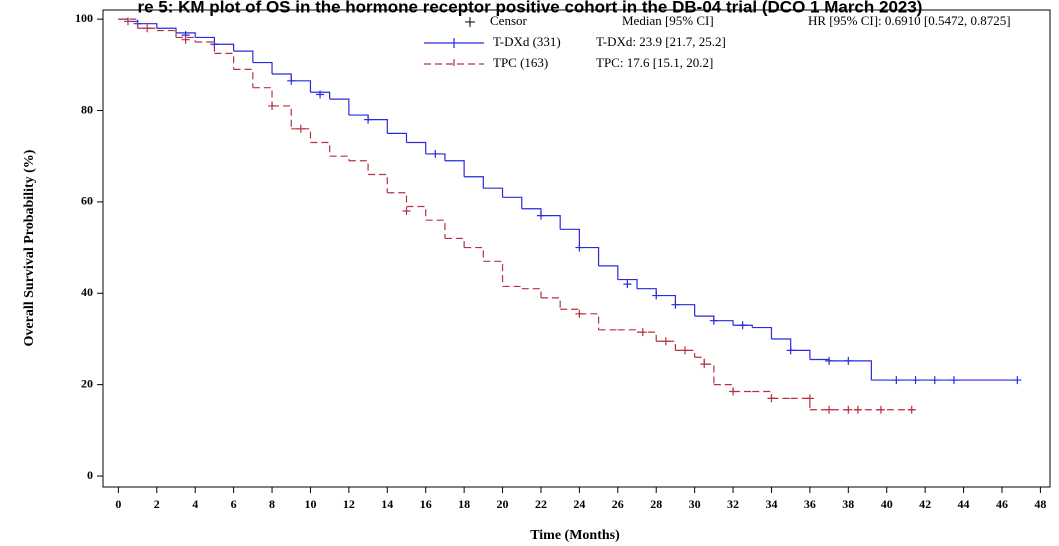  I want to click on x-tick-label: 34, so click(771, 504).